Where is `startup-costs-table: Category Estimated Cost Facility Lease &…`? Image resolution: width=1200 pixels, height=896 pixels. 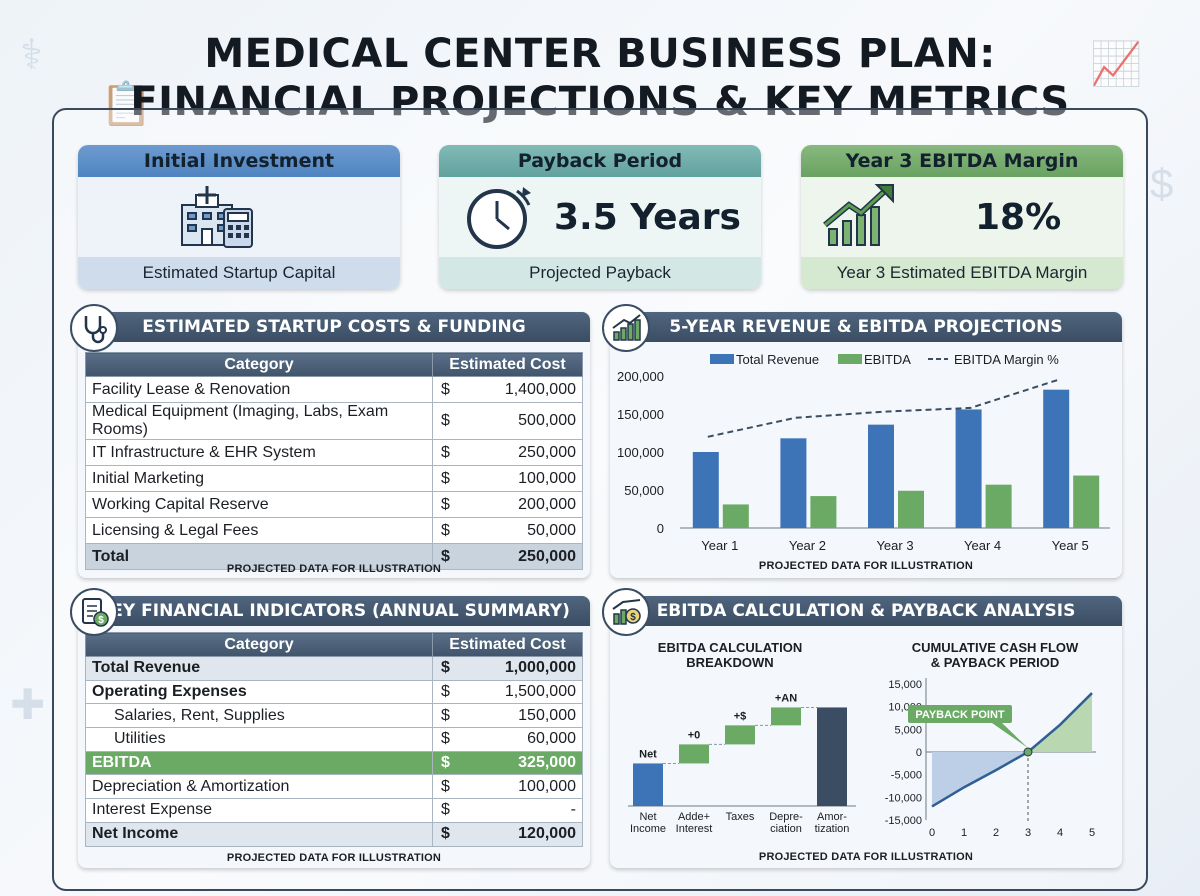
startup-costs-table: Category Estimated Cost Facility Lease &… is located at coordinates (334, 461).